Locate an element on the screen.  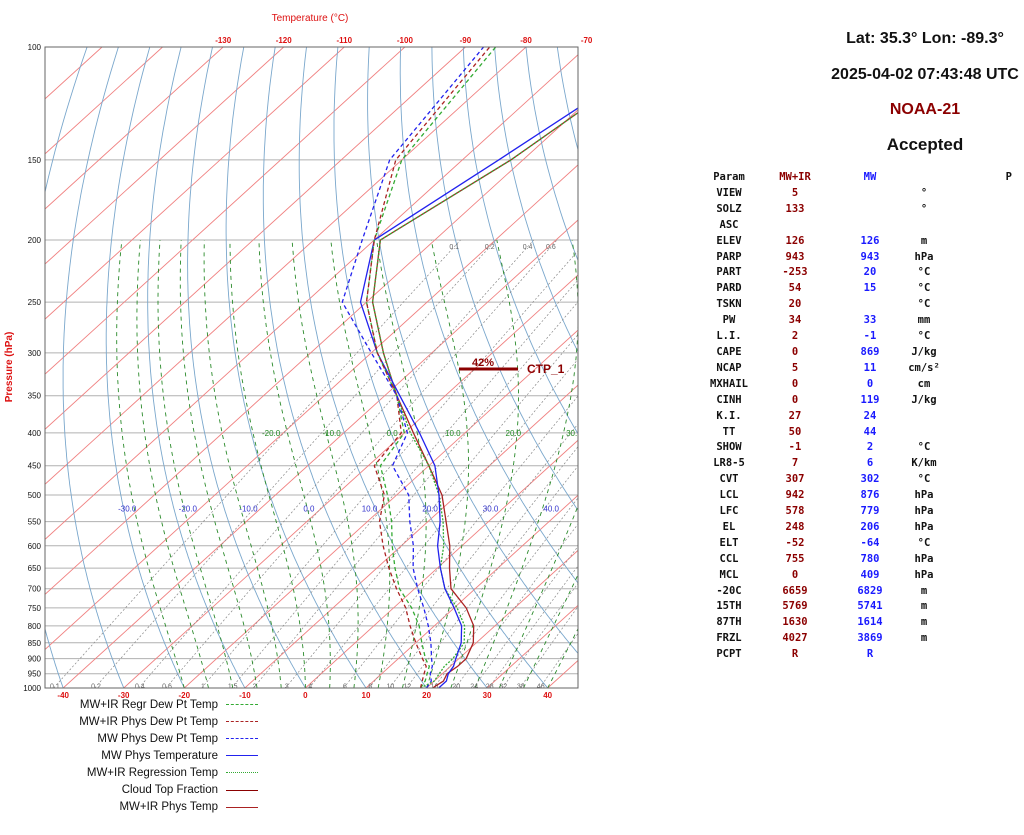
legend-label: MW+IR Phys Dew Pt Temp is located at coordinates (148, 721).